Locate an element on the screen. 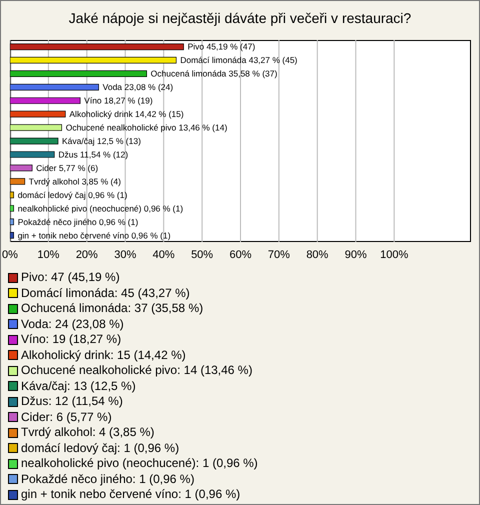 The image size is (480, 505). category-label: Voda 23,08 % (24) is located at coordinates (138, 87).